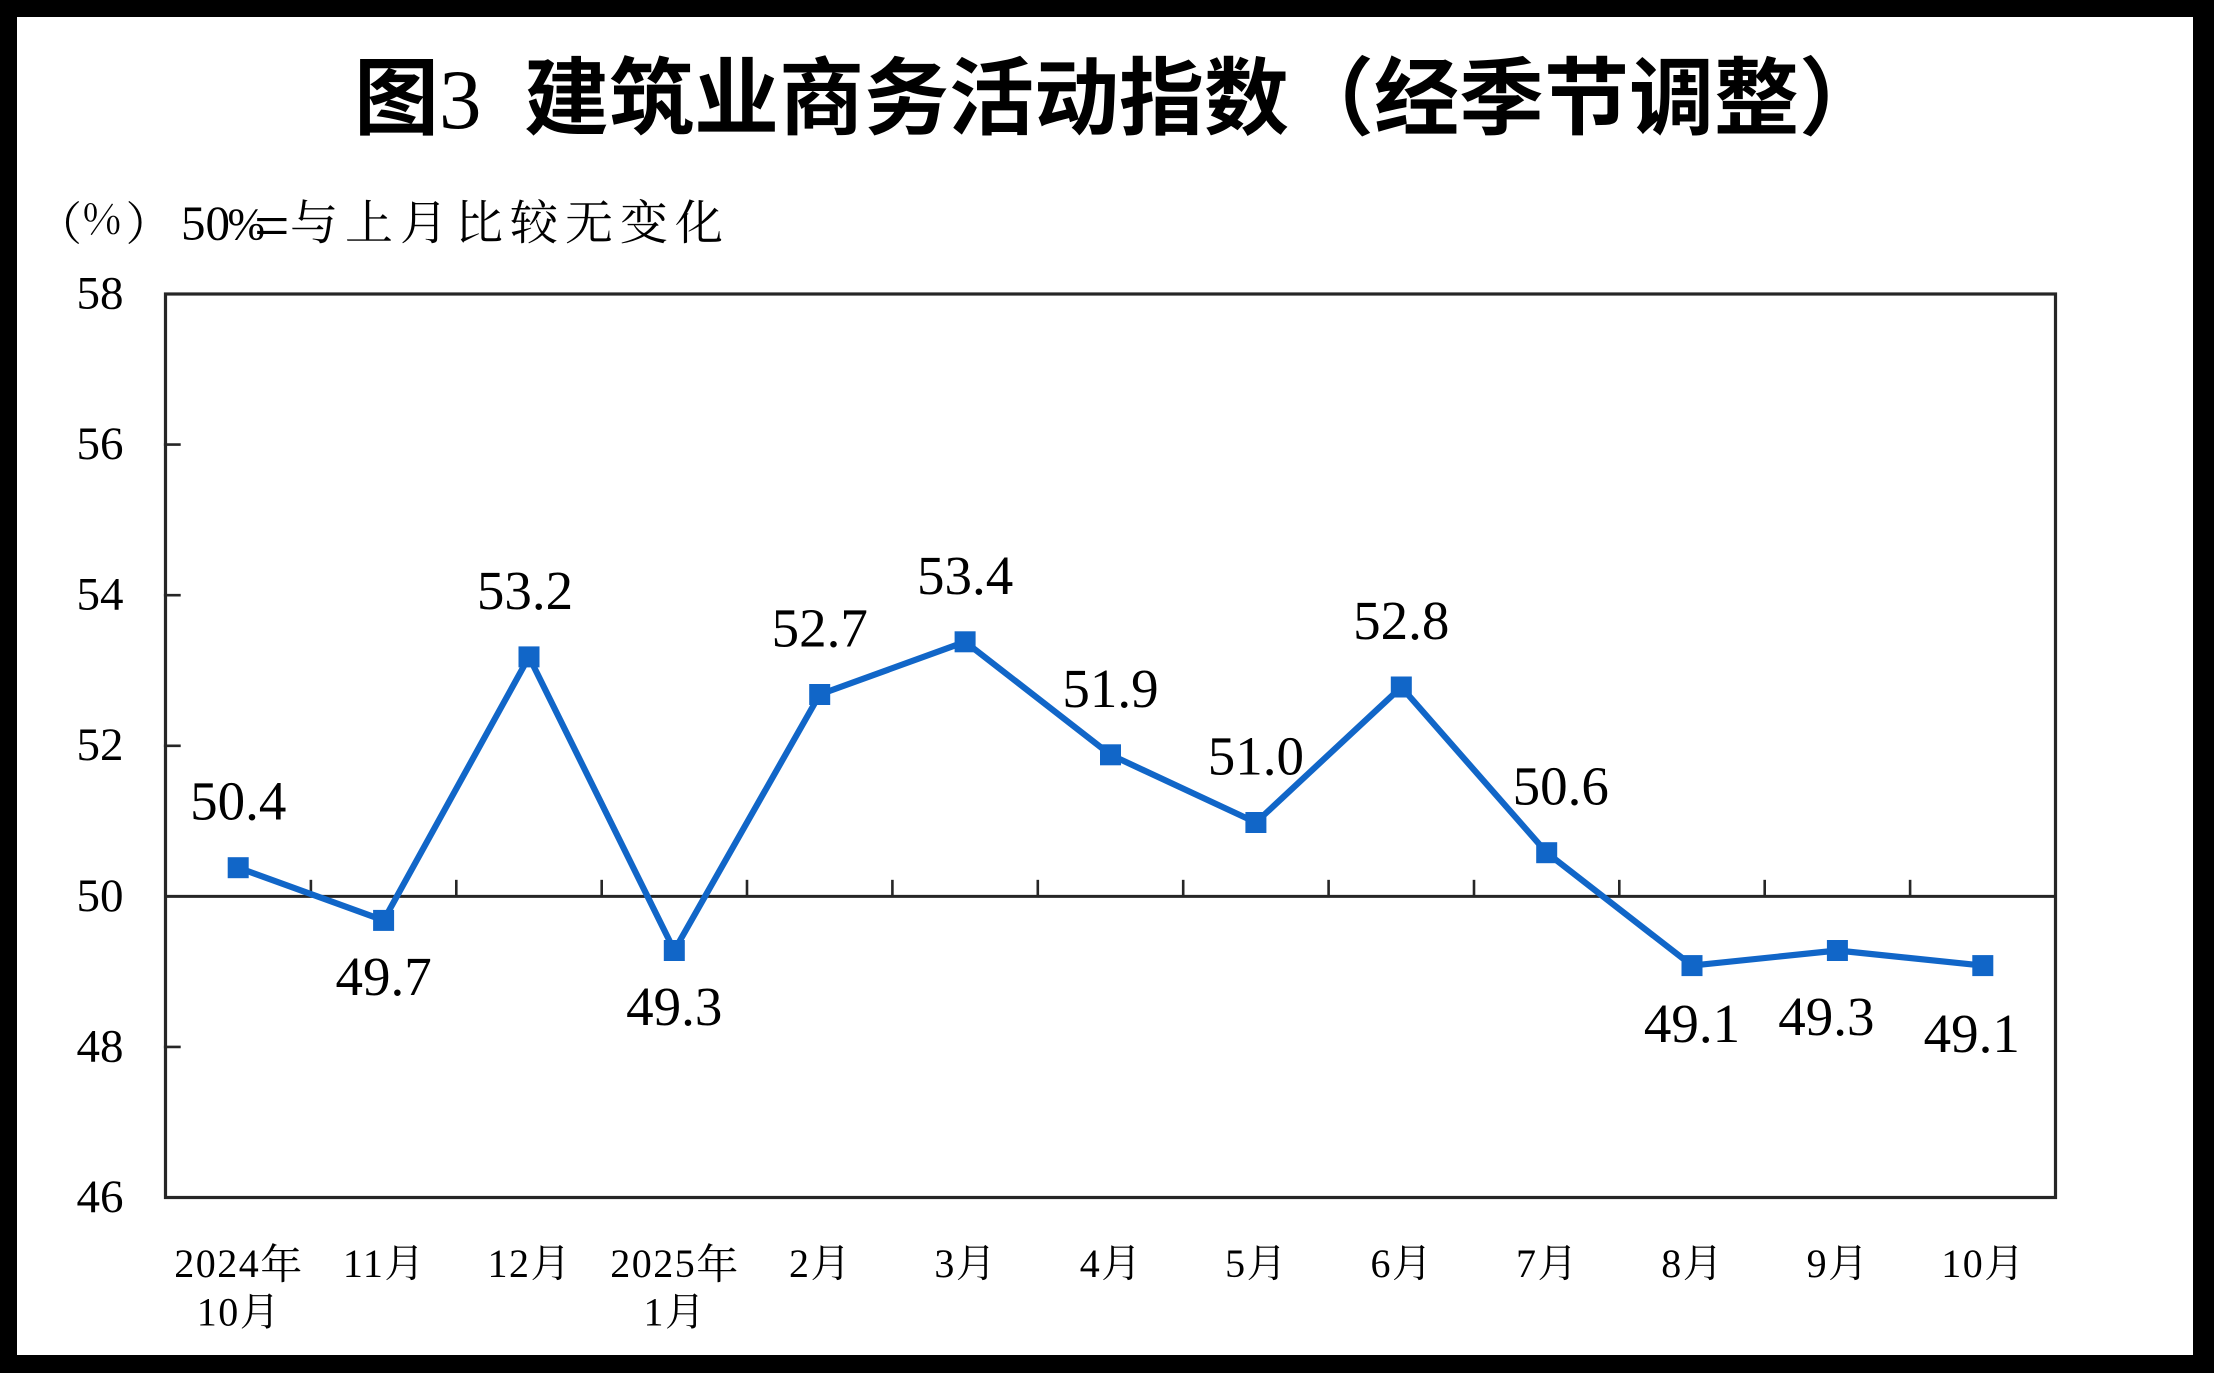 The image size is (2214, 1378). Describe the element at coordinates (510, 219) in the screenshot. I see `svg-text: 与上月比较无变化` at that location.